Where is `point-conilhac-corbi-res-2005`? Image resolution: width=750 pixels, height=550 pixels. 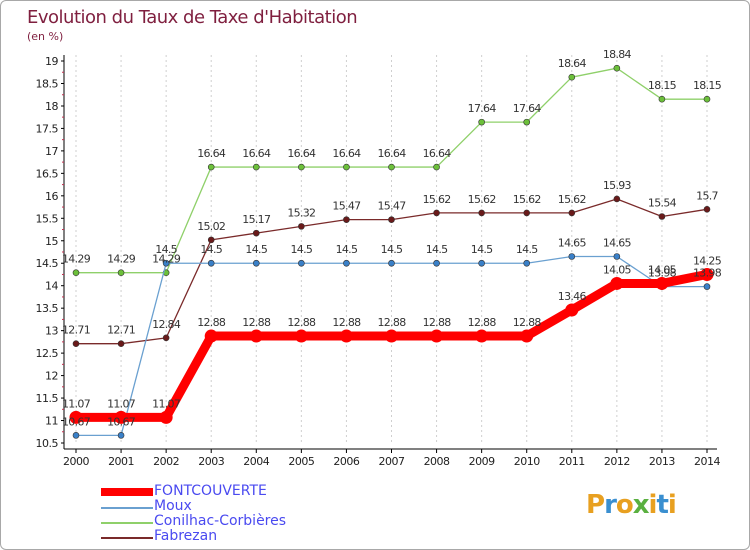
point-conilhac-corbi-res-2005 is located at coordinates (301, 167).